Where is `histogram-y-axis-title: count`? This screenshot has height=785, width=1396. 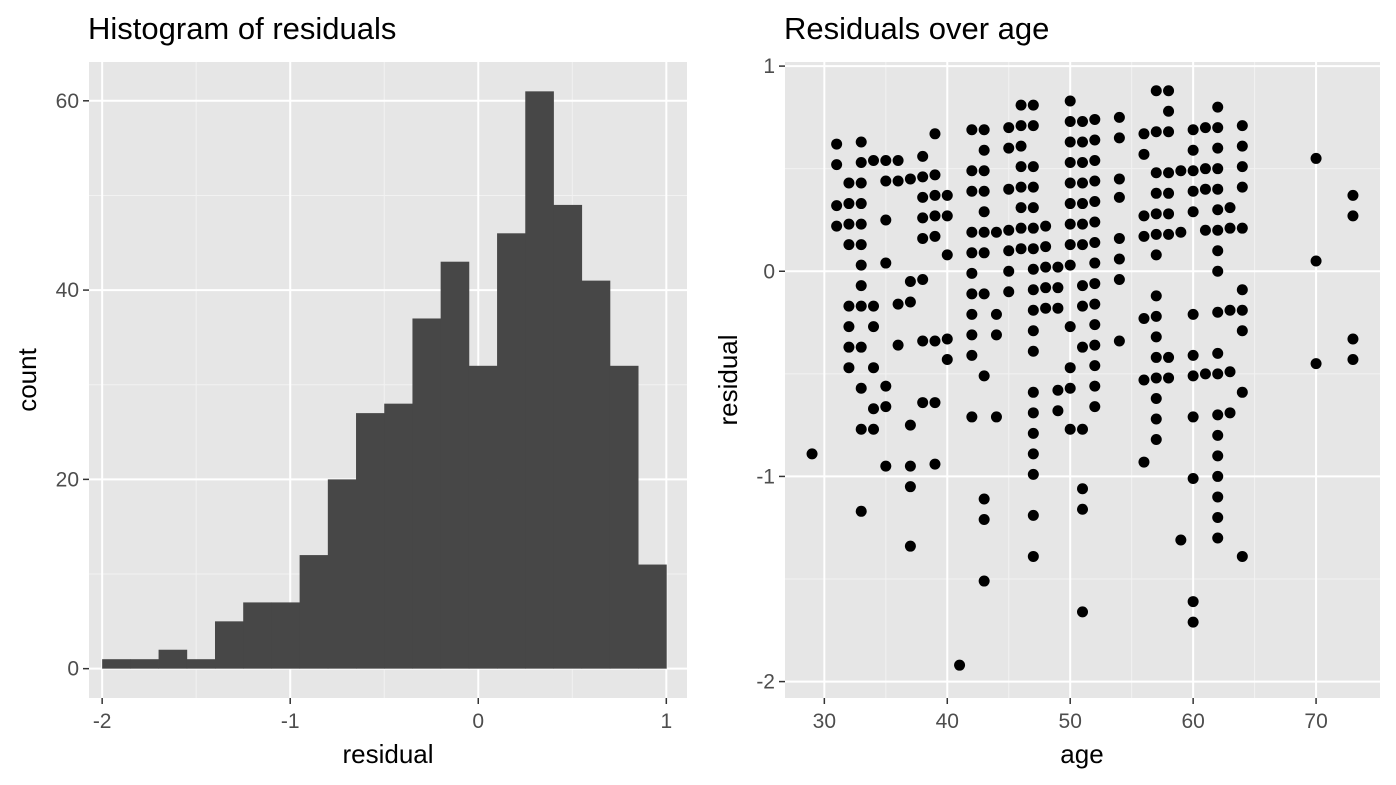 histogram-y-axis-title: count is located at coordinates (27, 379).